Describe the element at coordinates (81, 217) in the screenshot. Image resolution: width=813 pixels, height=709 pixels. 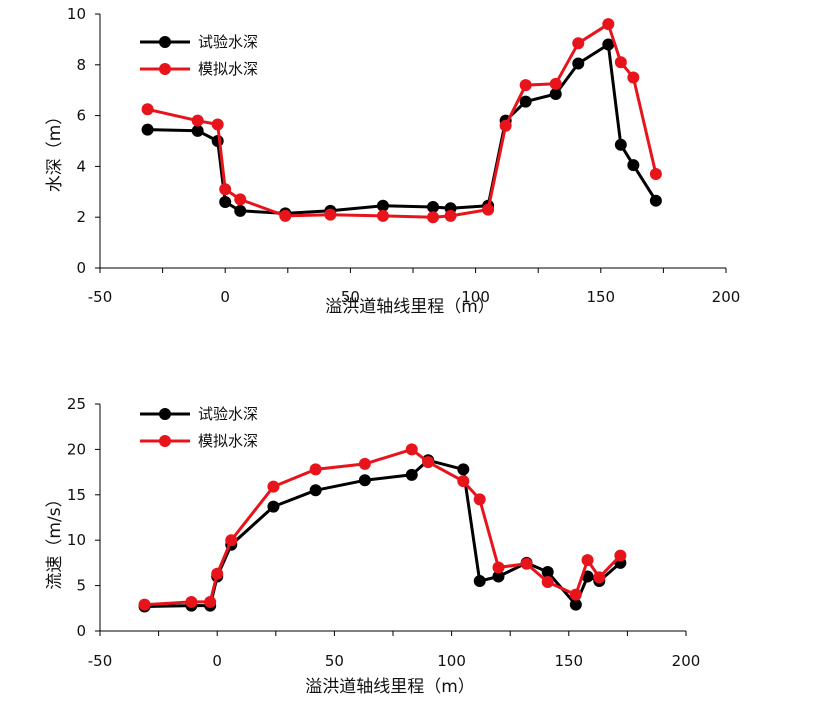
I see `y-tick-label: 2` at that location.